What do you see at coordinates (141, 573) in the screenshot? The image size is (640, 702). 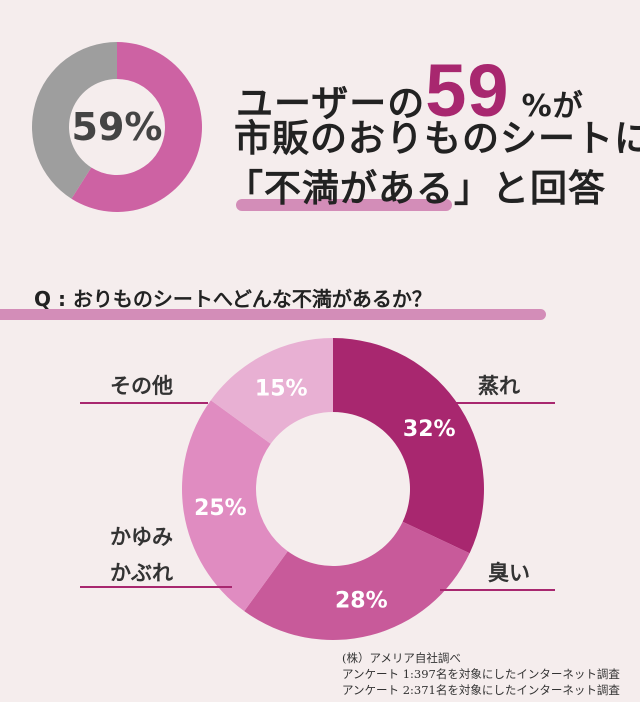 I see `label-kabure: かぶれ` at bounding box center [141, 573].